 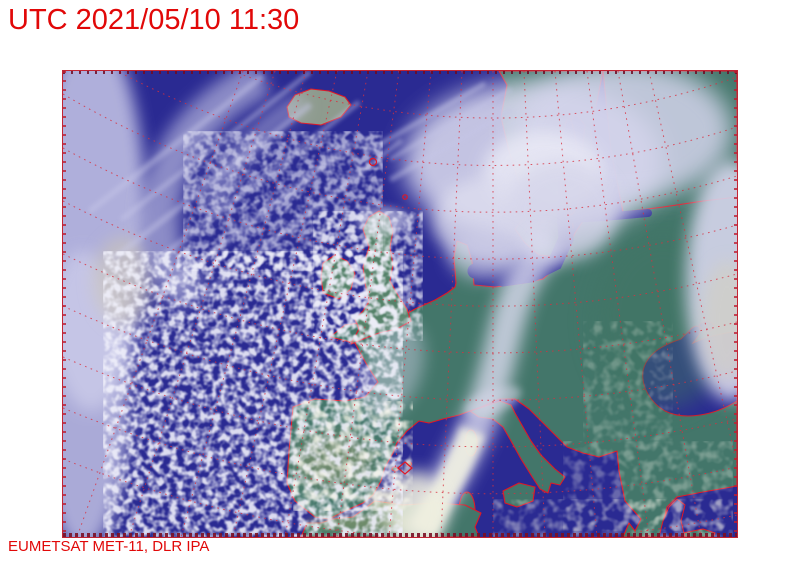 What do you see at coordinates (373, 162) in the screenshot?
I see `faroe-outline` at bounding box center [373, 162].